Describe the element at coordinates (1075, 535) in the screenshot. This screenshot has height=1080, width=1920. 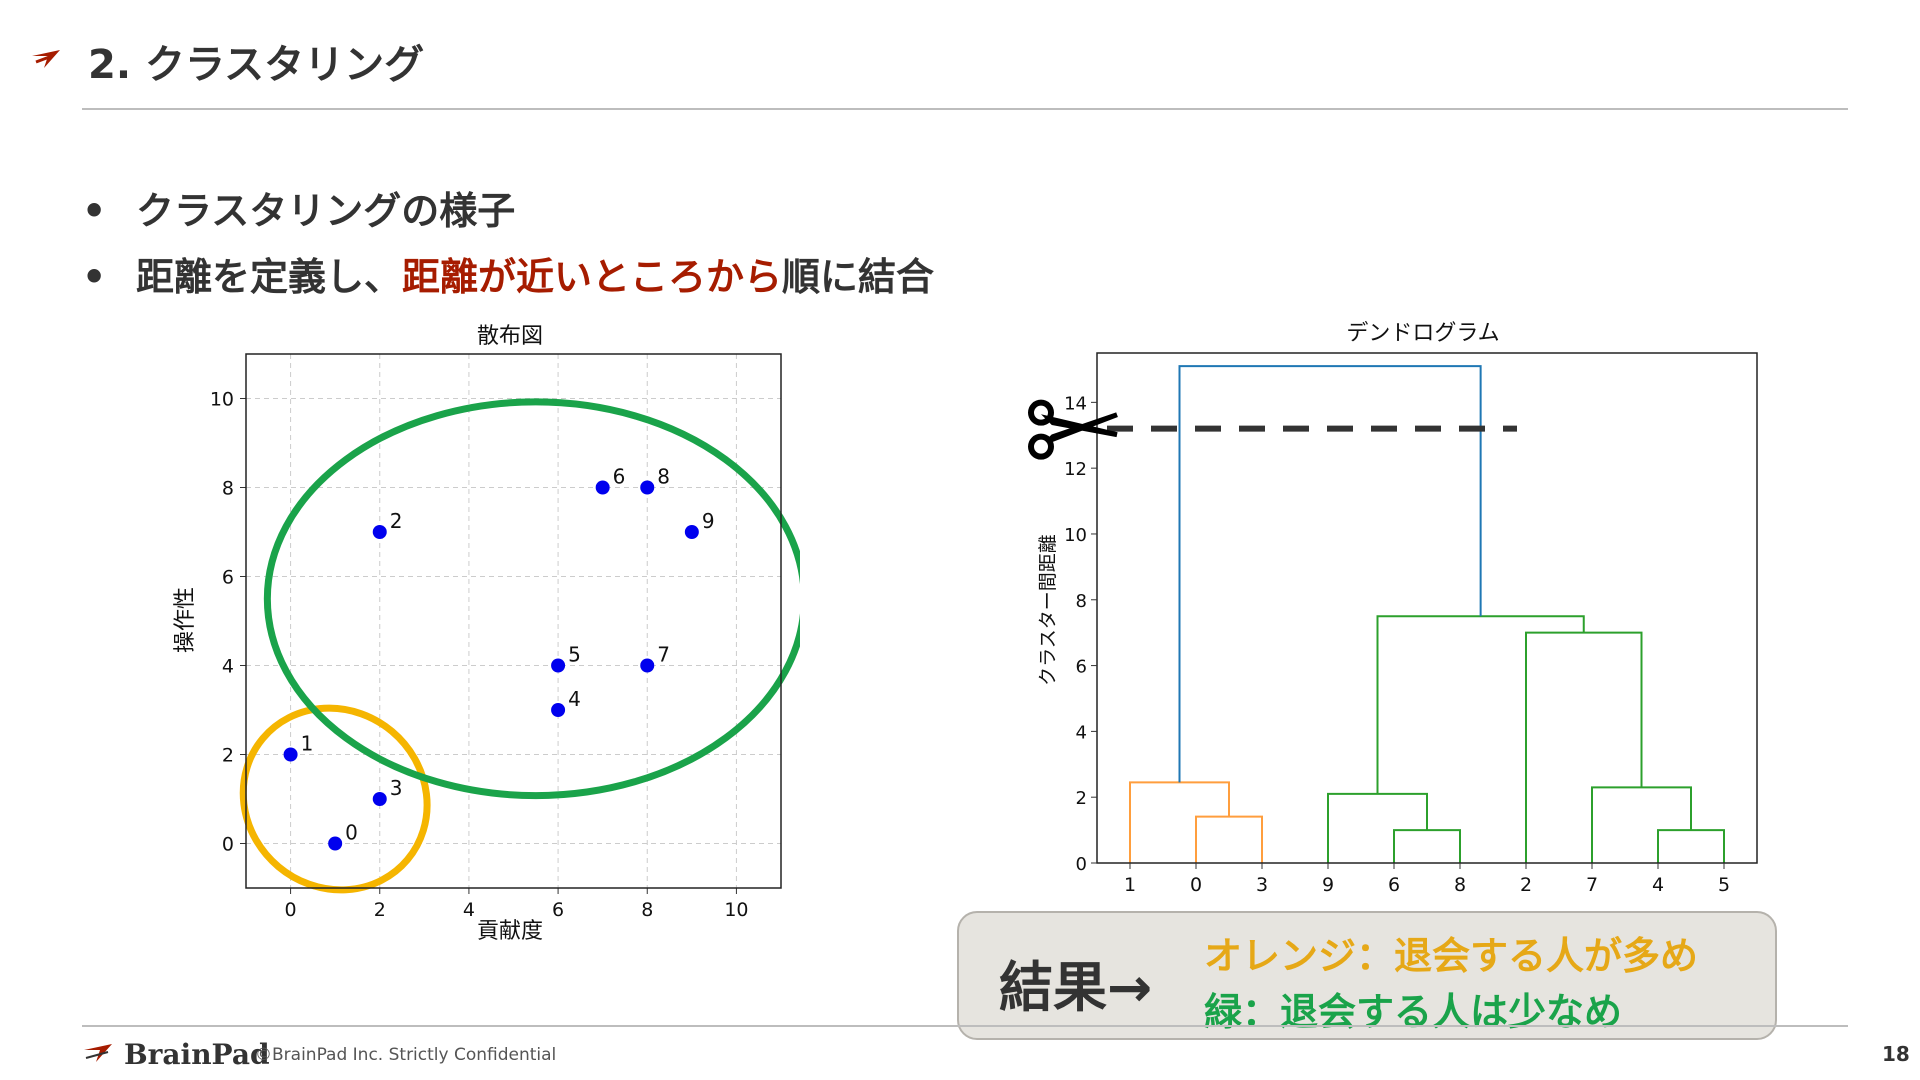
I see `dendrogram-y-tick-label: 10` at that location.